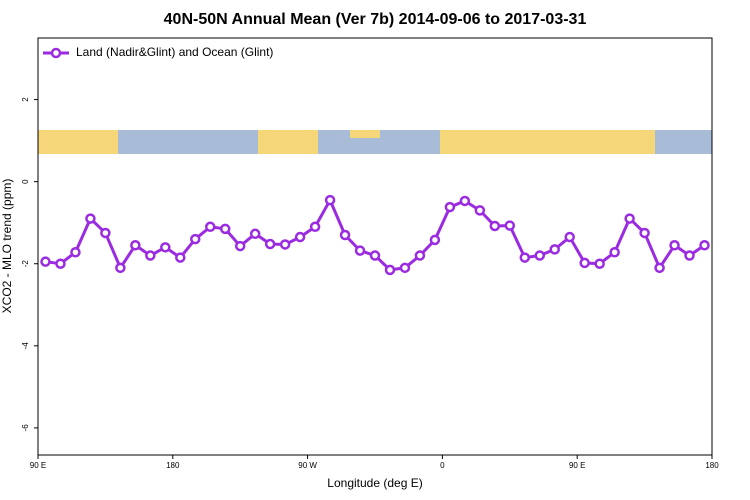 This screenshot has width=750, height=500. Describe the element at coordinates (375, 142) in the screenshot. I see `map-strip` at that location.